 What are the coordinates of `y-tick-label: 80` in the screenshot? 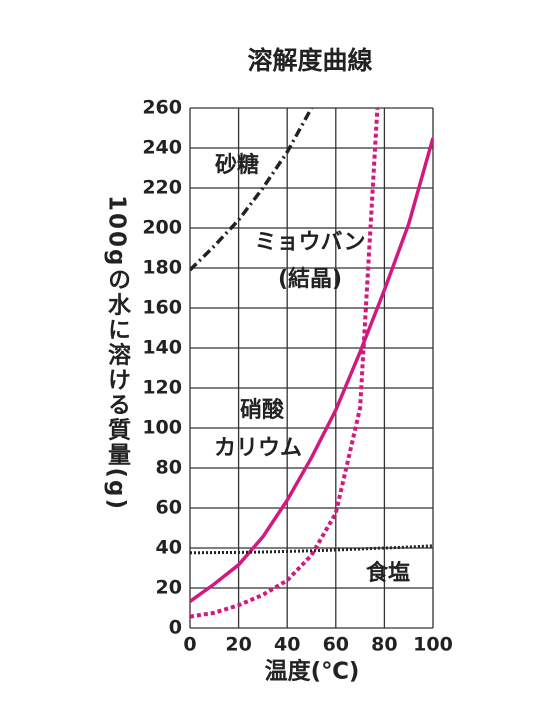 It's located at (169, 468).